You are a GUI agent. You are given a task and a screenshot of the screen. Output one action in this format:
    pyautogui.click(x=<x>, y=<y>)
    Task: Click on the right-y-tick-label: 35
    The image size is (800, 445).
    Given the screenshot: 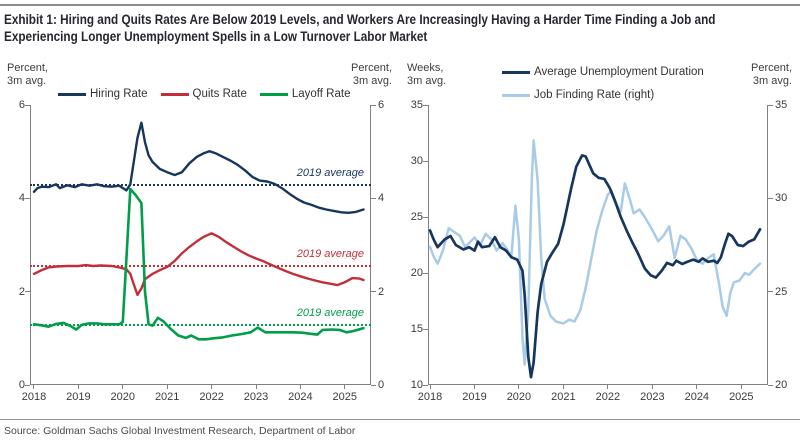 What is the action you would take?
    pyautogui.click(x=781, y=105)
    